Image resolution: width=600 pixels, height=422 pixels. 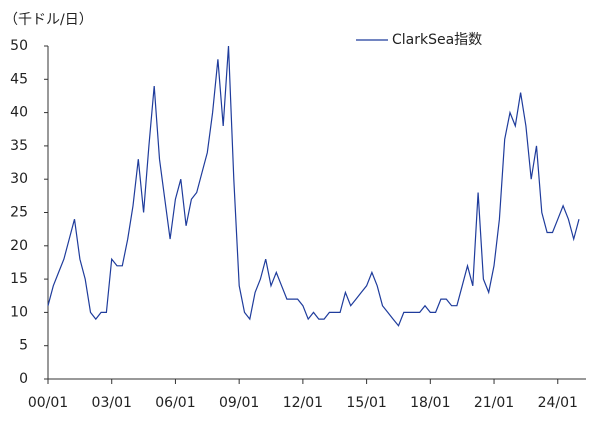 I want to click on x-tick-label: 12/01, so click(x=303, y=403).